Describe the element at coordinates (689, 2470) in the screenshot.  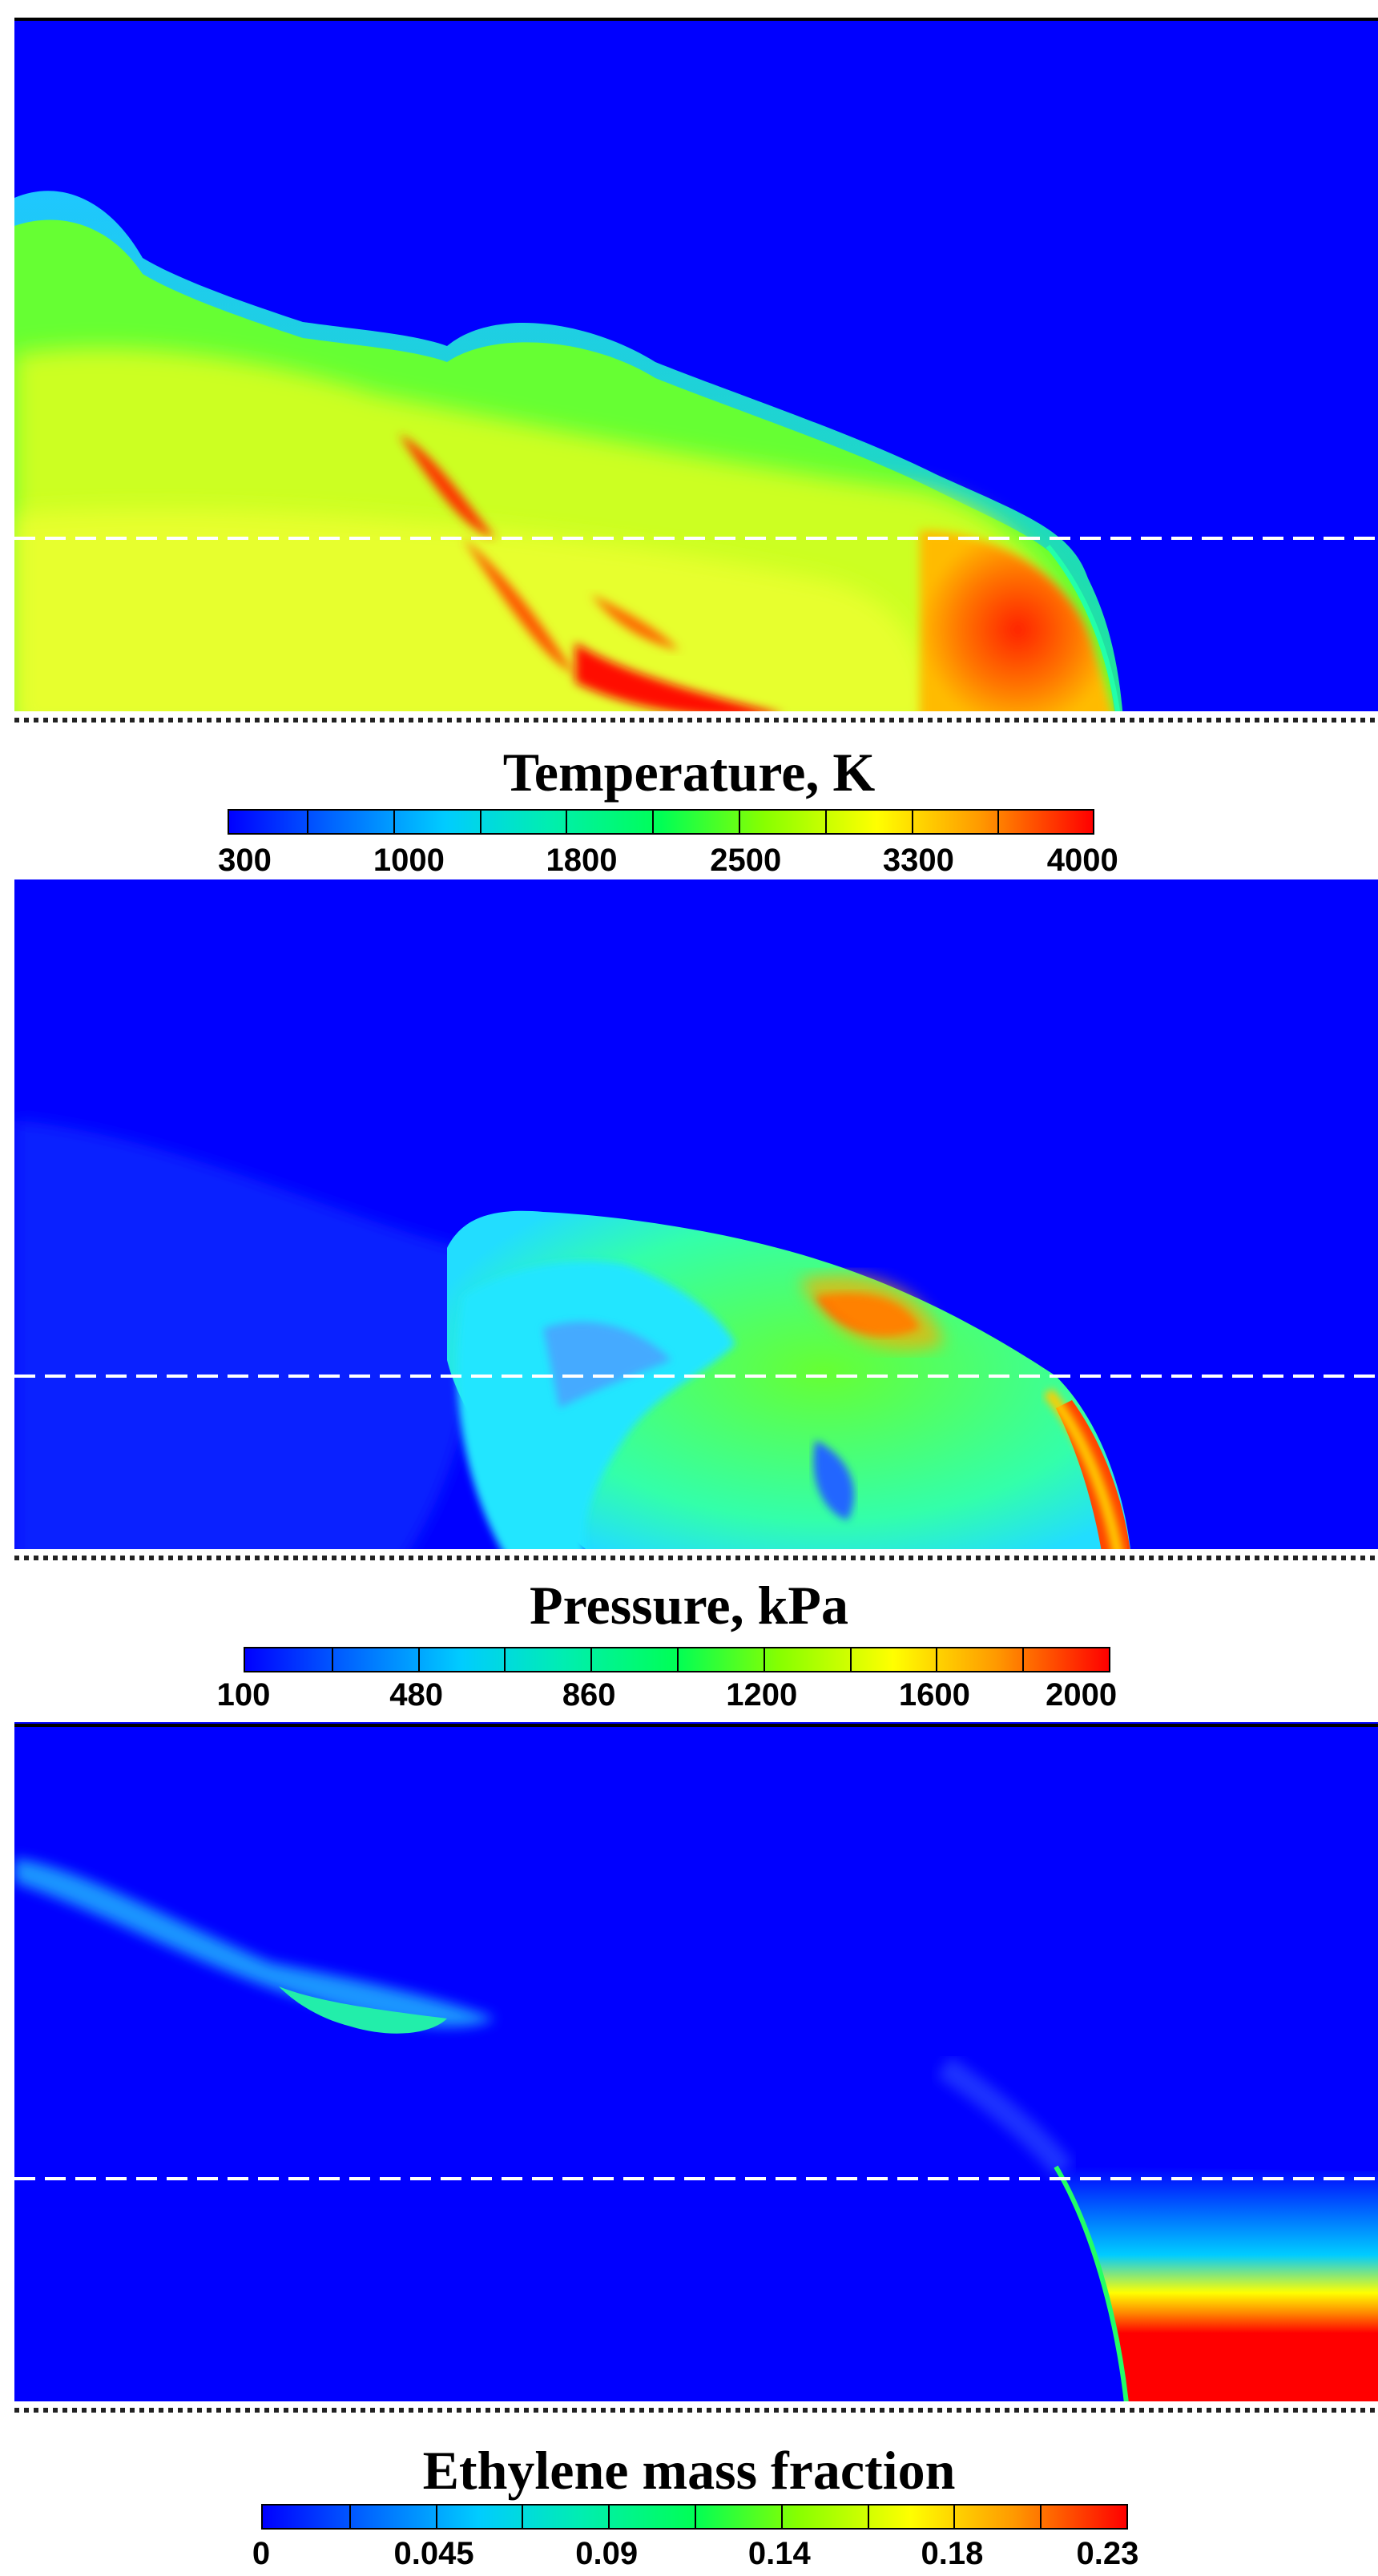
I see `ethylene-title: Ethylene mass fraction` at that location.